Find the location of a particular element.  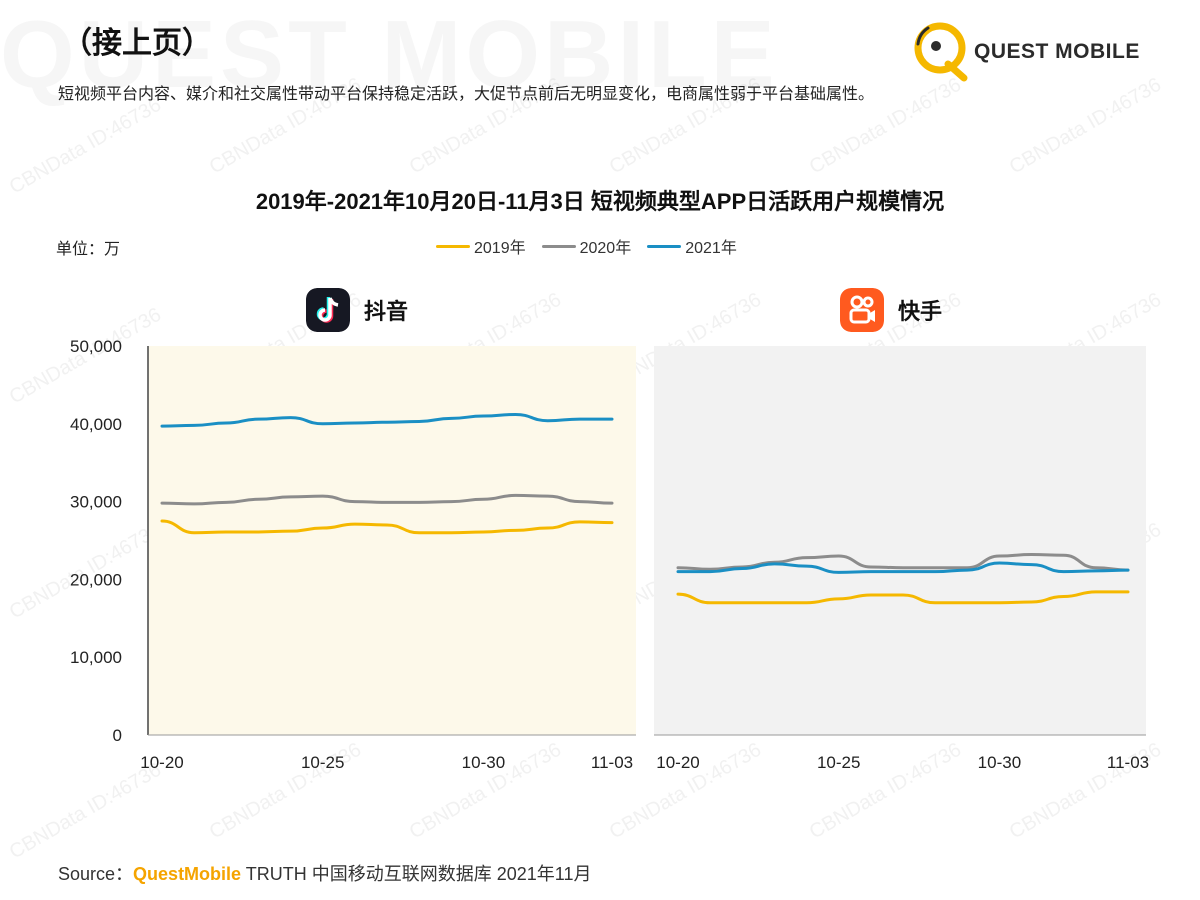

legend-label-2019: 2019年 is located at coordinates (500, 248).